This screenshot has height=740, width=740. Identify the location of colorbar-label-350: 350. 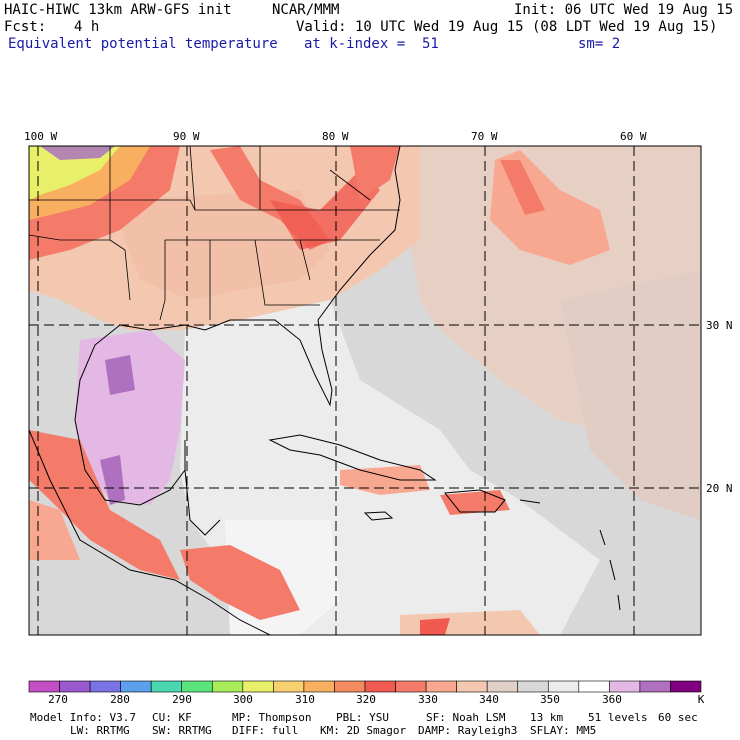
(550, 699).